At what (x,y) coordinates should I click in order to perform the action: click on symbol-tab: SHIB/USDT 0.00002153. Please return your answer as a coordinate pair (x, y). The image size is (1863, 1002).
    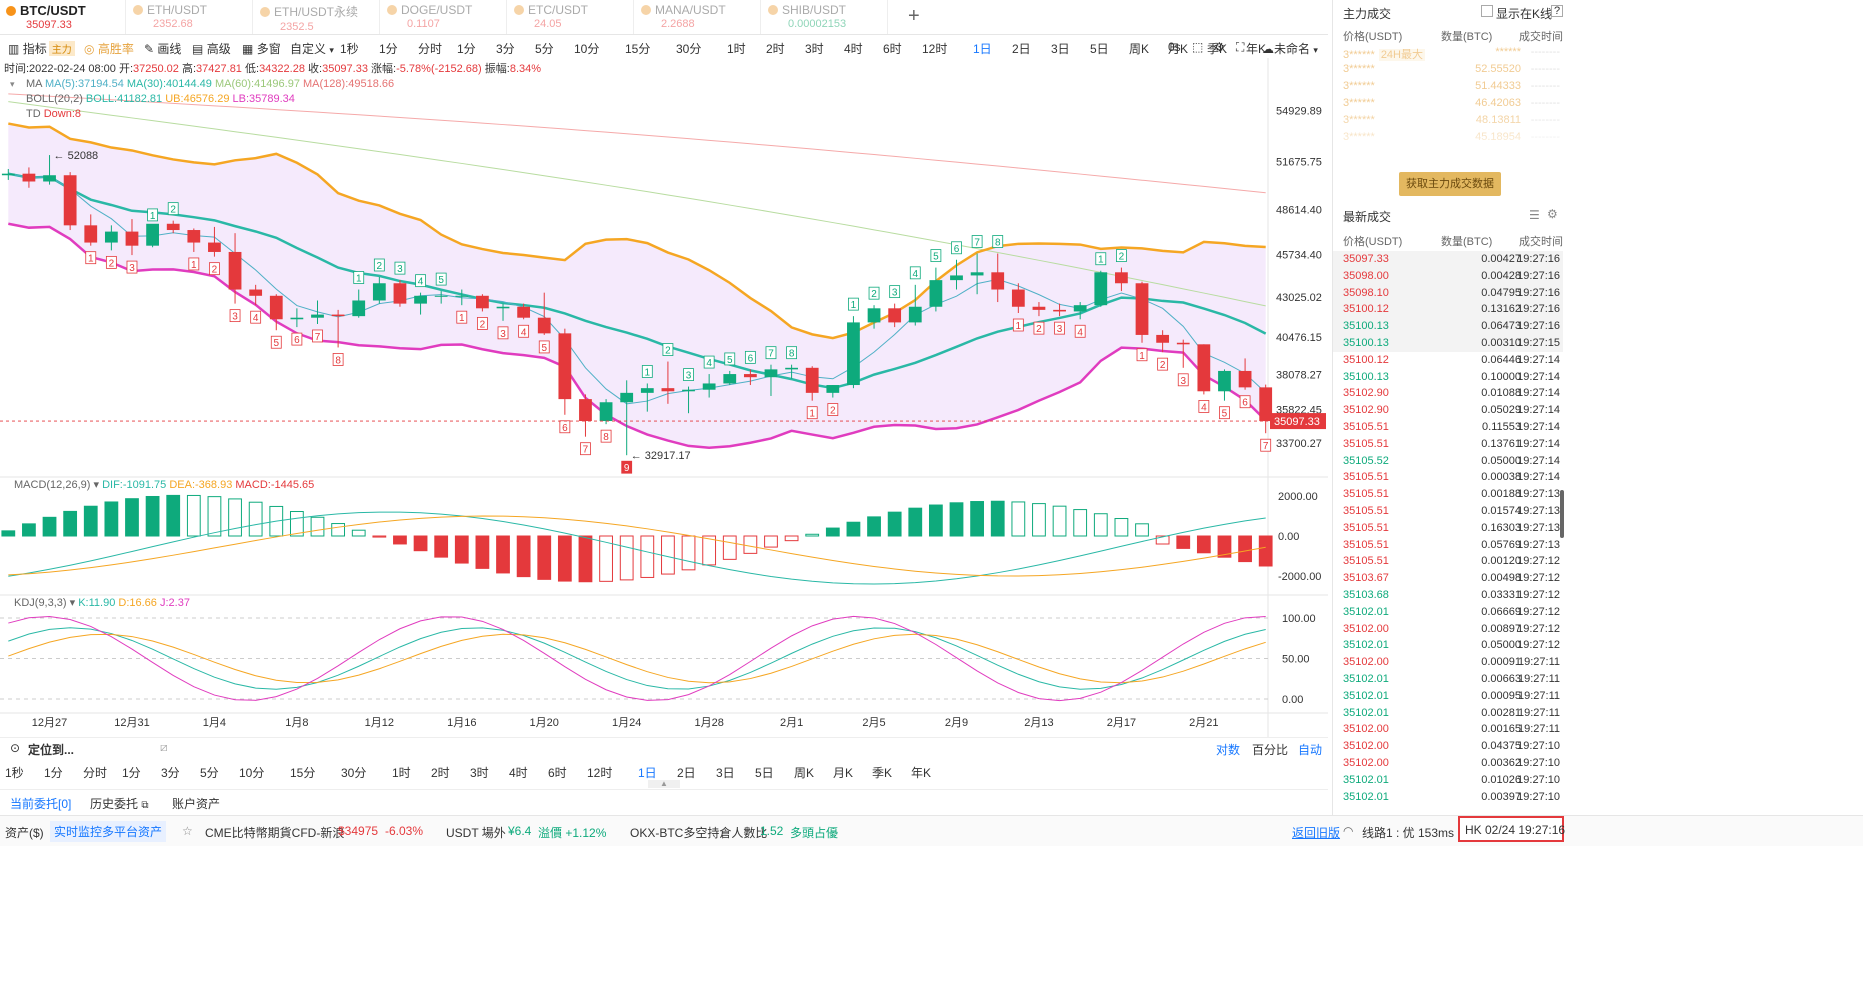
    Looking at the image, I should click on (825, 17).